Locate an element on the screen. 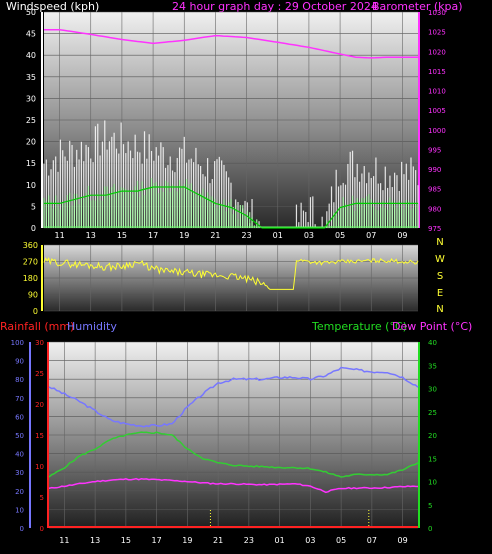  wind-x-tick-label: 11 is located at coordinates (59, 235).